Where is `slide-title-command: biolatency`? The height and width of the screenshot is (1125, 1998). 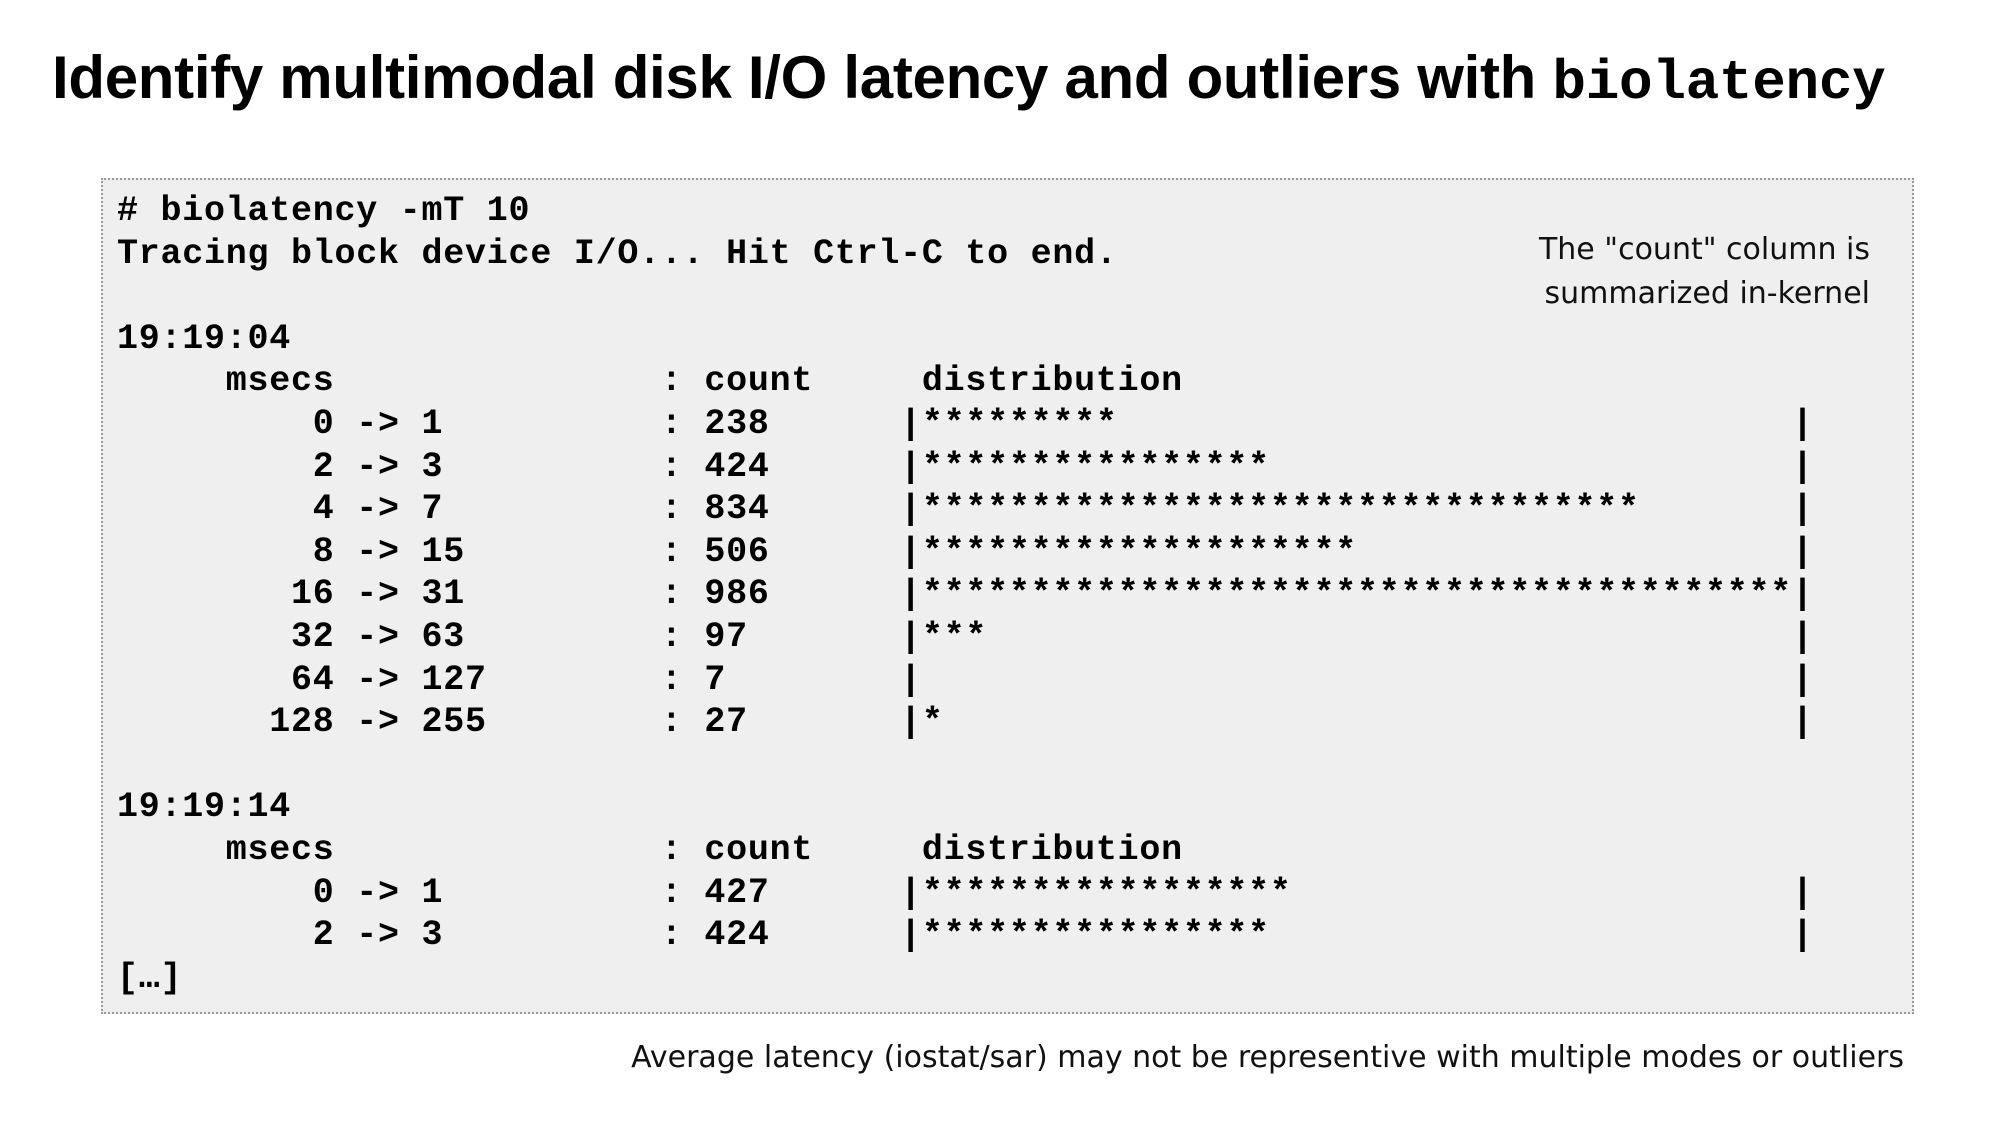 slide-title-command: biolatency is located at coordinates (1719, 83).